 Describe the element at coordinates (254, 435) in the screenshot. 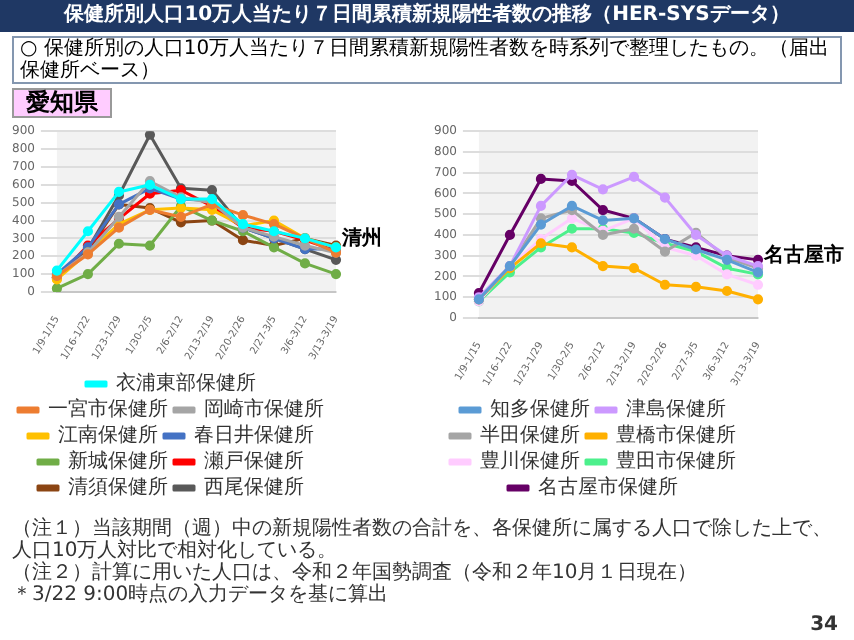

I see `legend-label: 春日井保健所` at that location.